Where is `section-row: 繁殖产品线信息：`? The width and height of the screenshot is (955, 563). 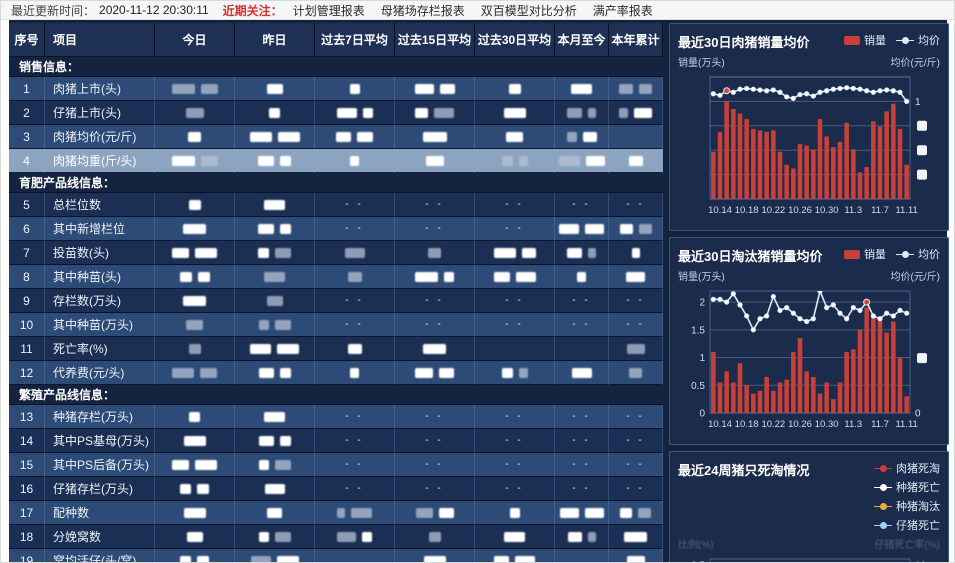 section-row: 繁殖产品线信息： is located at coordinates (336, 395).